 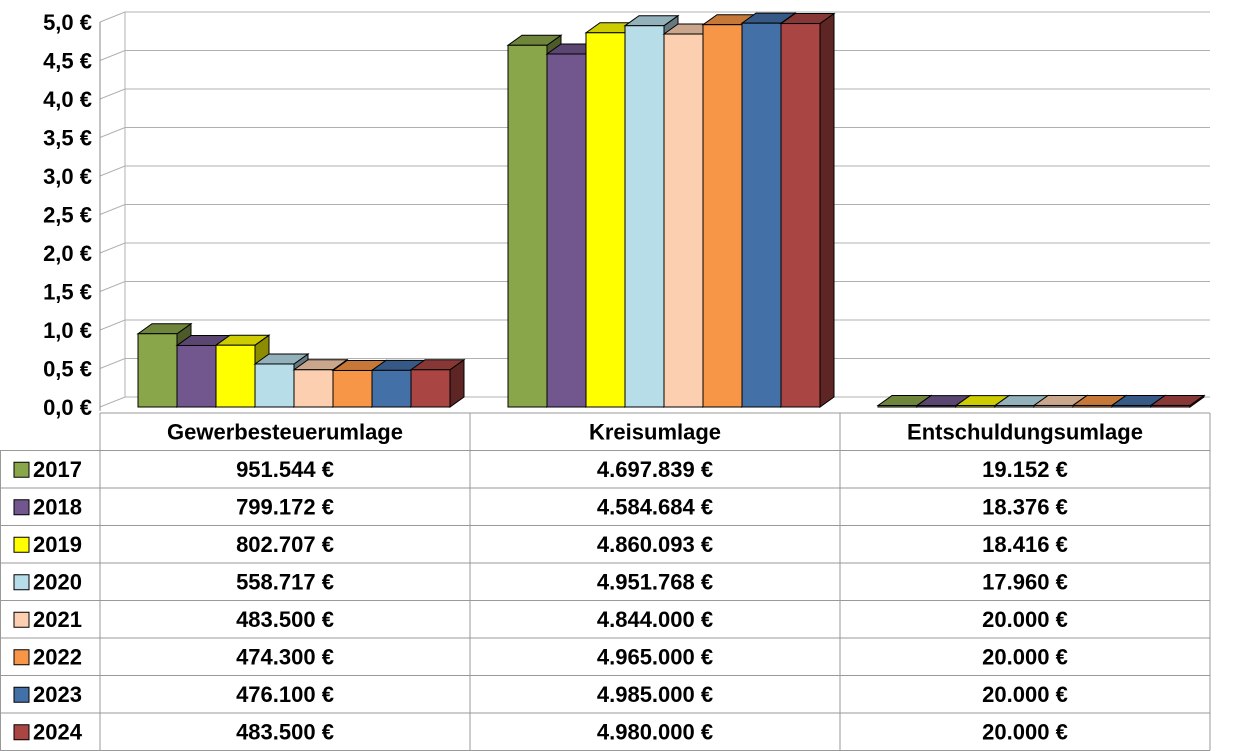 What do you see at coordinates (655, 694) in the screenshot?
I see `value-label: 4.985.000 €` at bounding box center [655, 694].